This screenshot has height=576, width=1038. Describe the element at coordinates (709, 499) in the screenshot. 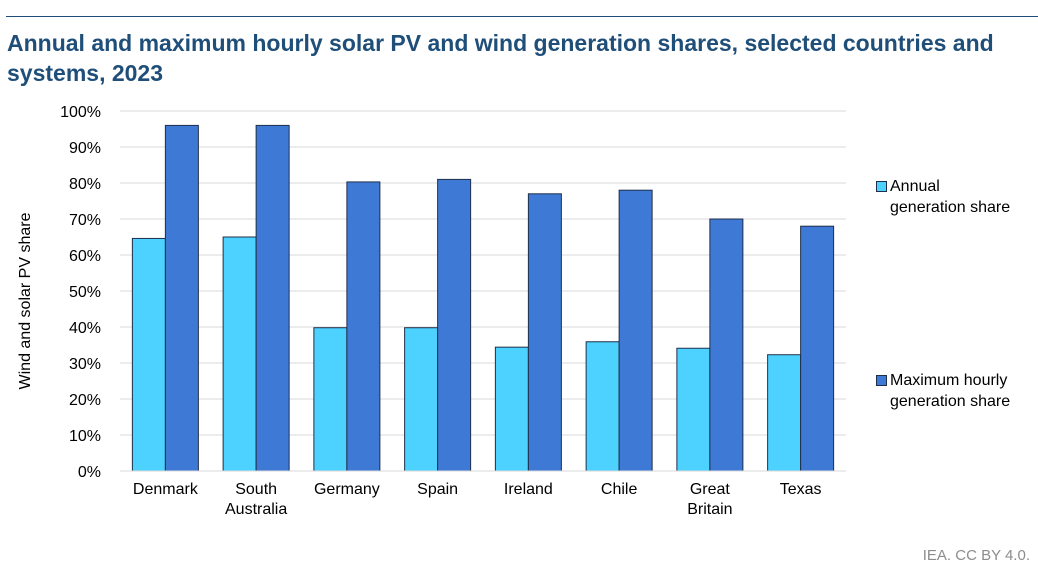

I see `x-tick-label: Great Britain` at that location.